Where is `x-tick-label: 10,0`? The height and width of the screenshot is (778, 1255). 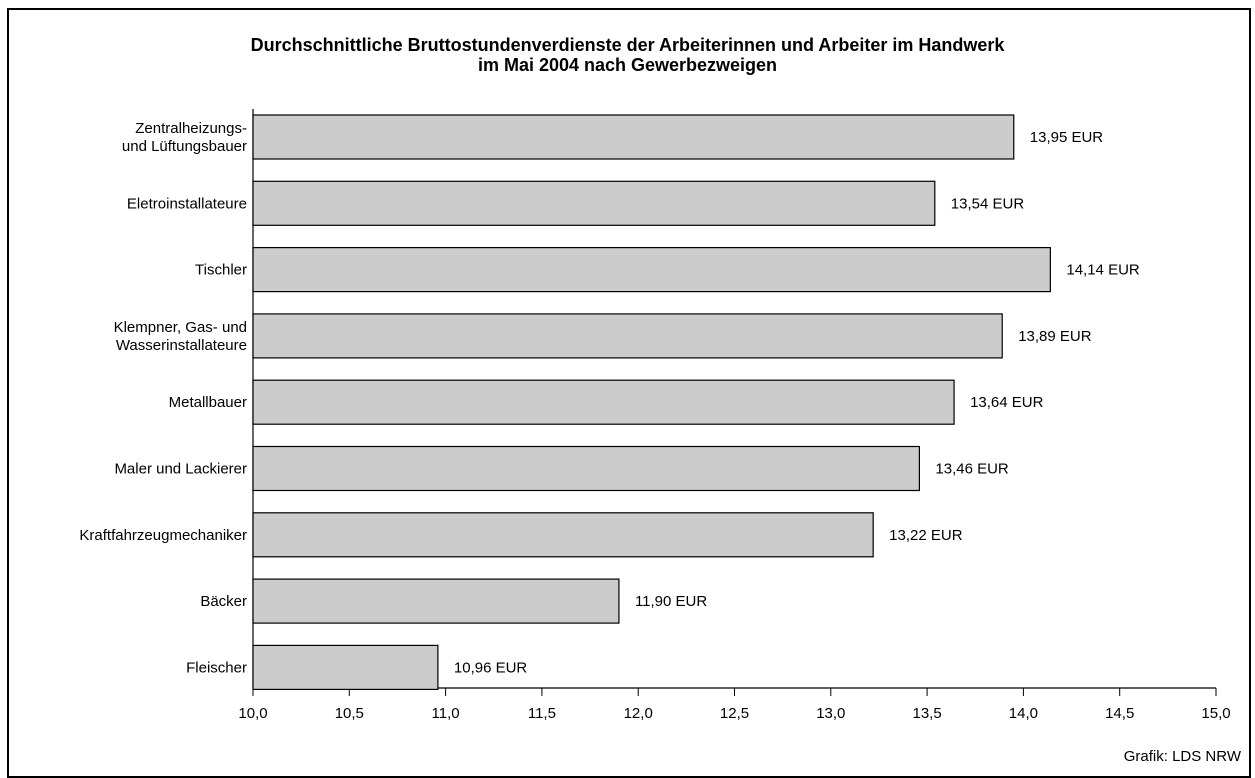
x-tick-label: 10,0 is located at coordinates (252, 713).